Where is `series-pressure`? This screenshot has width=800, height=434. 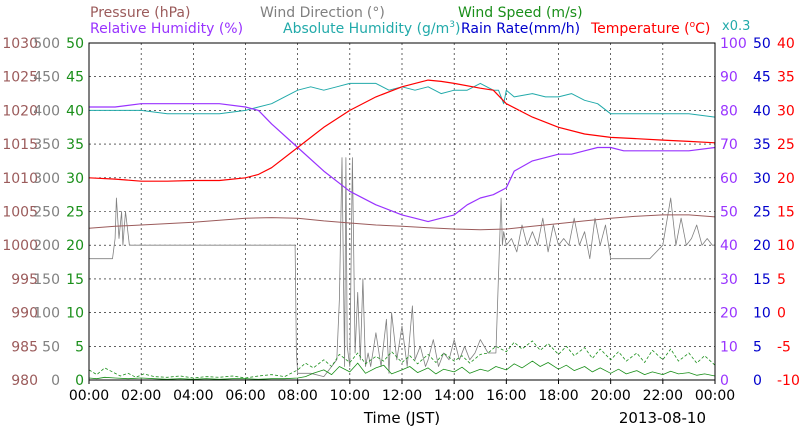
series-pressure is located at coordinates (402, 222).